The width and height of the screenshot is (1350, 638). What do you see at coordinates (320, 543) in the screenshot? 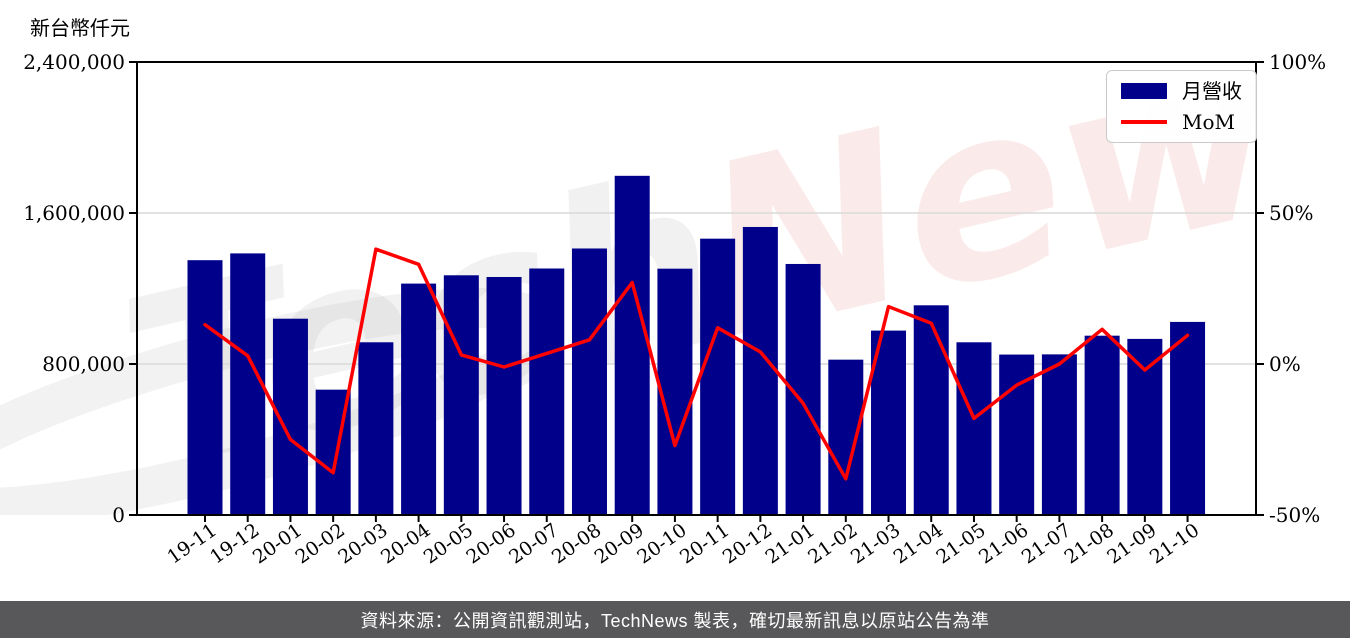
I see `x-tick-label-20-02: 20-02` at bounding box center [320, 543].